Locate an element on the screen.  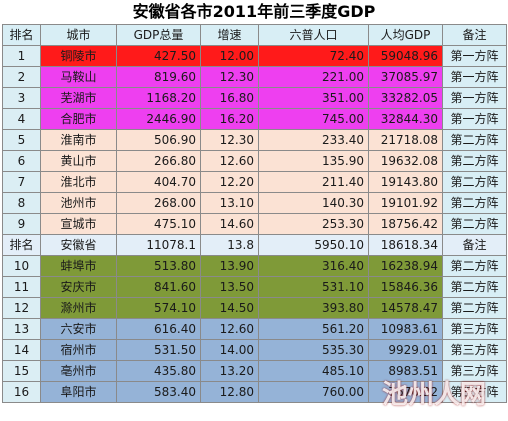
table-row-city-cell: 阜阳市 is located at coordinates (78, 392).